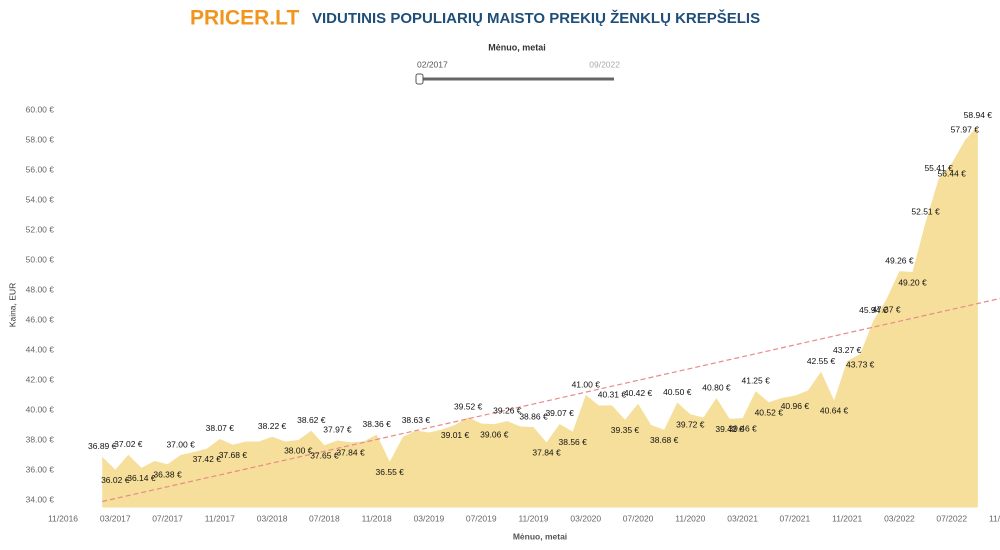 This screenshot has height=550, width=1000. I want to click on x-tick-label: 03/2017, so click(115, 518).